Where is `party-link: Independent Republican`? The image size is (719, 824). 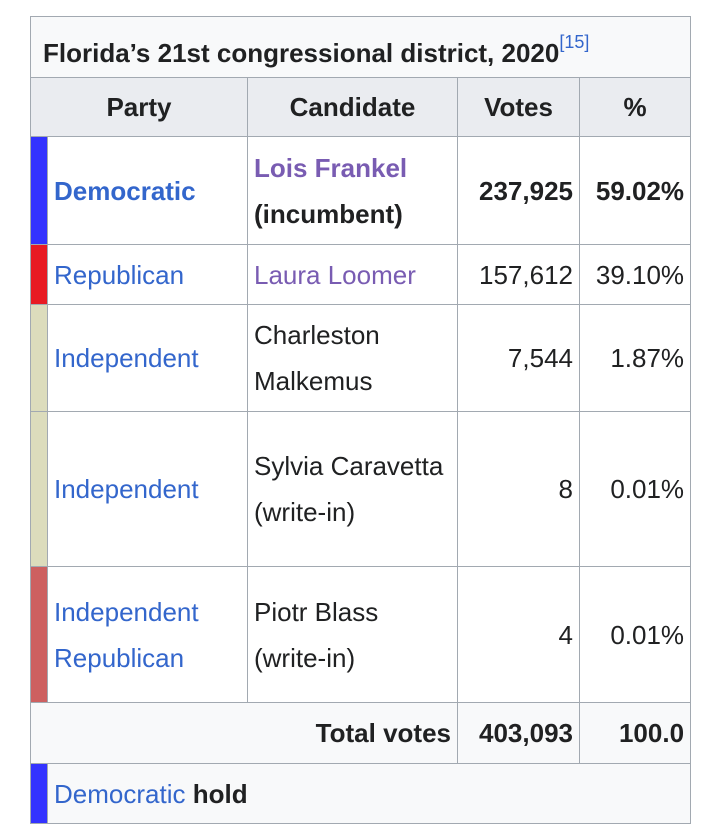 party-link: Independent Republican is located at coordinates (147, 634).